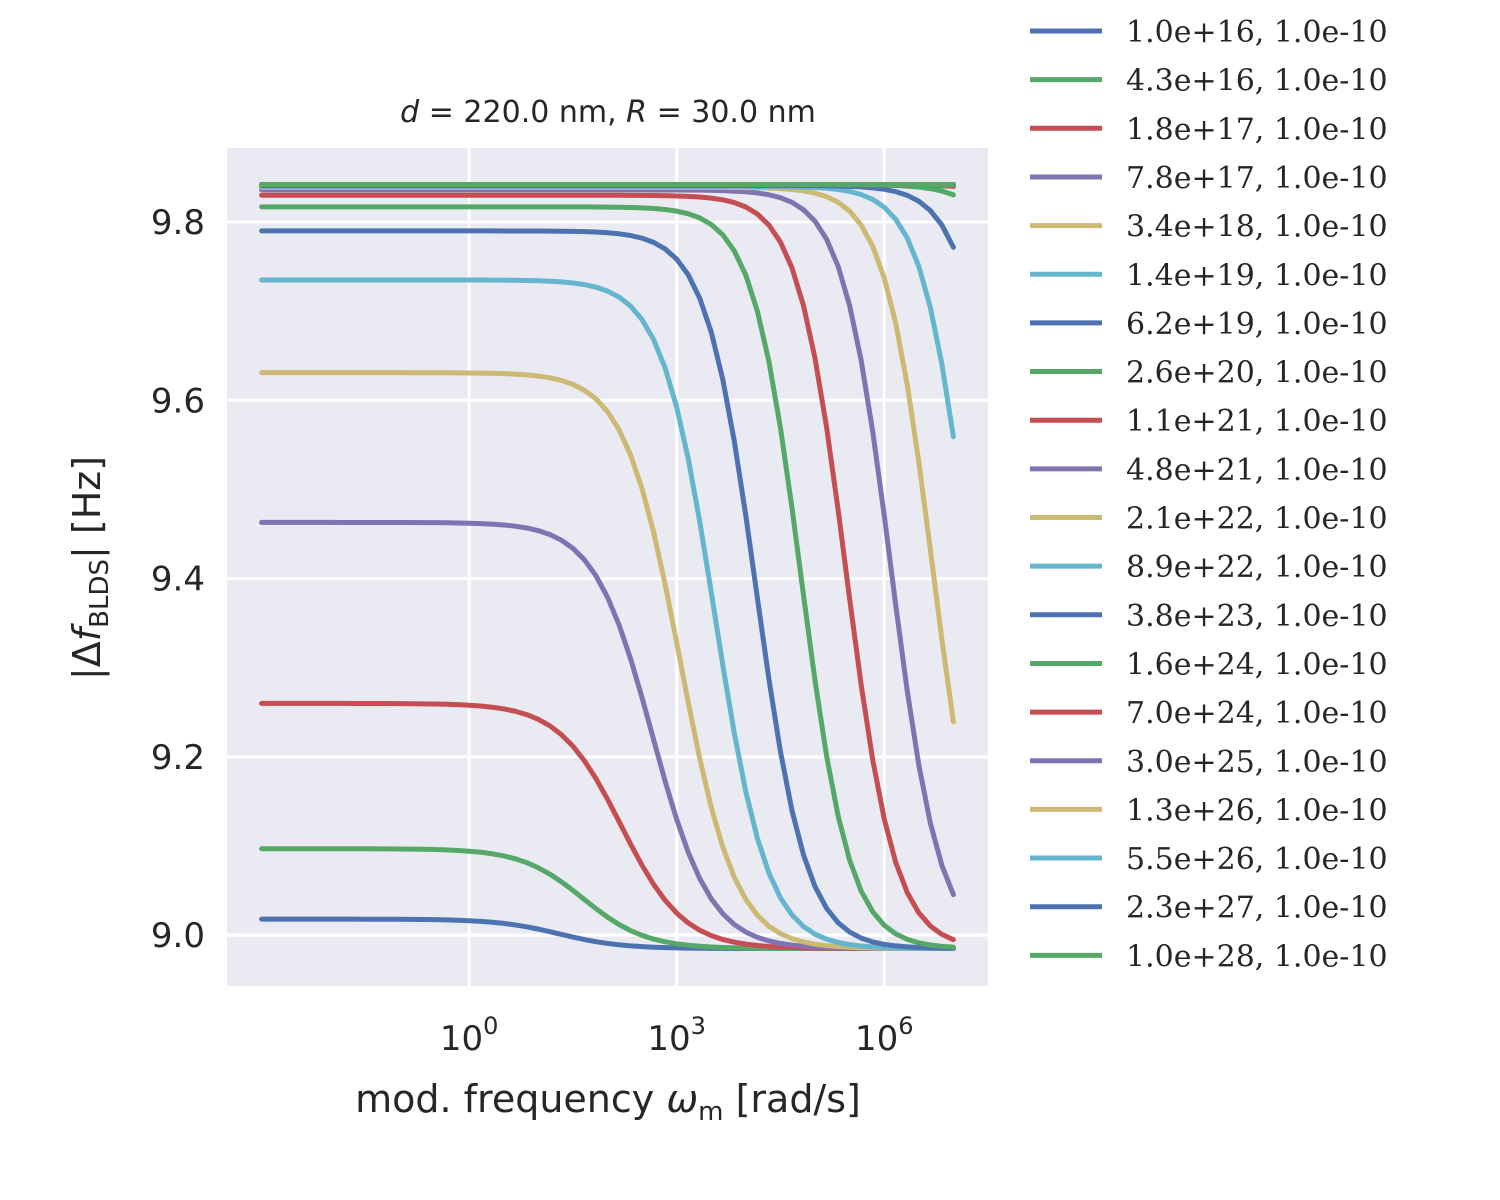 The height and width of the screenshot is (1200, 1500). I want to click on legend-item: 5.5e+26, 1.0e-10, so click(1209, 859).